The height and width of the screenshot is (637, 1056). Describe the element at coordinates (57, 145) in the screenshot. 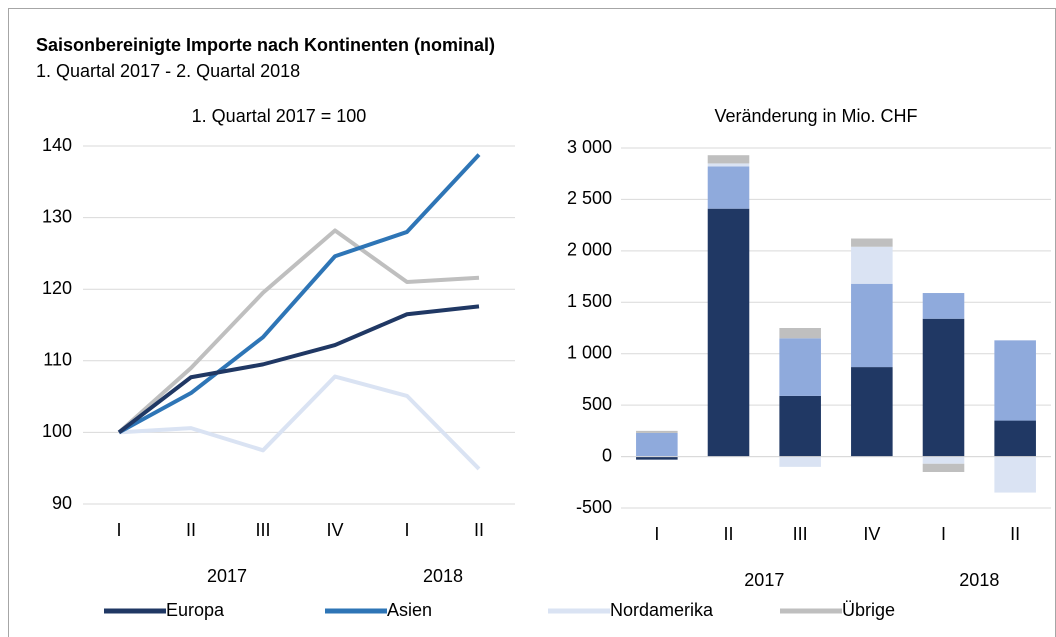

I see `y-tick-label: 140` at that location.